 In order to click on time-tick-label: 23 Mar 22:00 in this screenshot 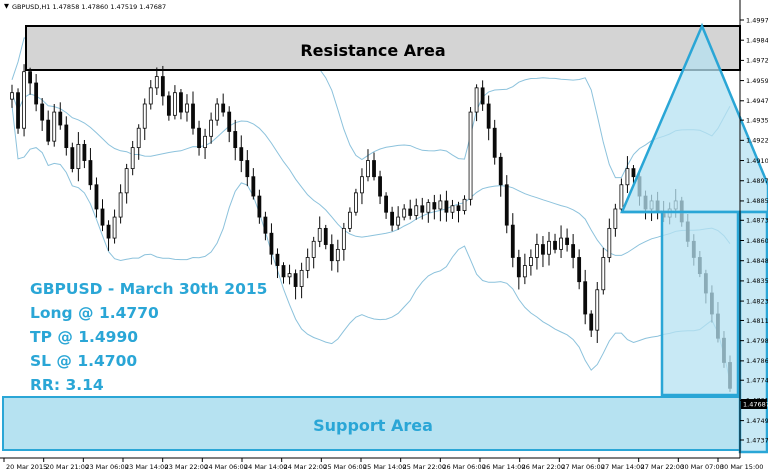, I will do `click(186, 467)`.